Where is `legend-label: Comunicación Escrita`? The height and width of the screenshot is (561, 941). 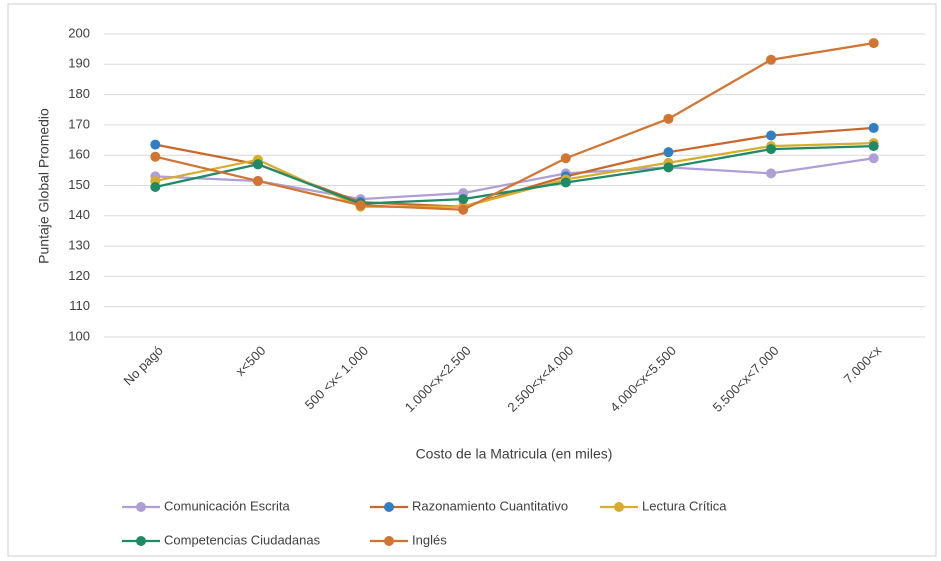
legend-label: Comunicación Escrita is located at coordinates (227, 505).